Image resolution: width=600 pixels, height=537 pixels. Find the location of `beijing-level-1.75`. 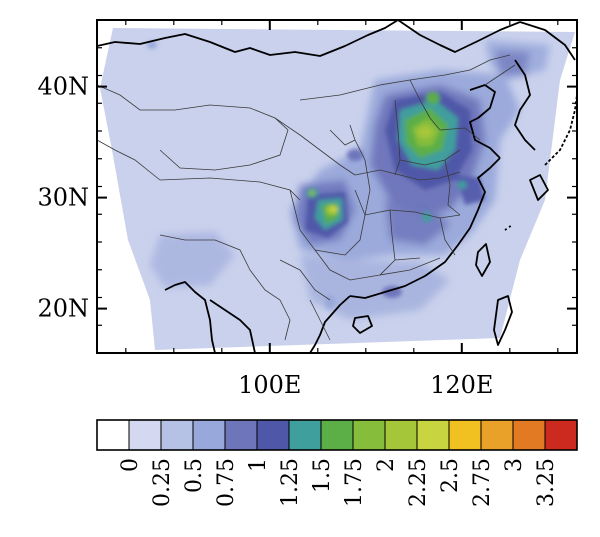

beijing-level-1.75 is located at coordinates (433, 98).